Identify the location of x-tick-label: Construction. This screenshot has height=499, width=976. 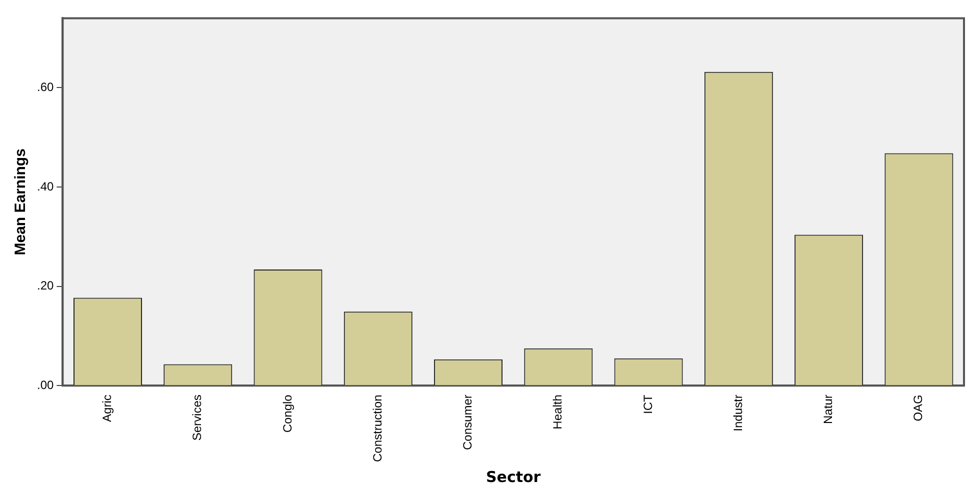
(377, 428).